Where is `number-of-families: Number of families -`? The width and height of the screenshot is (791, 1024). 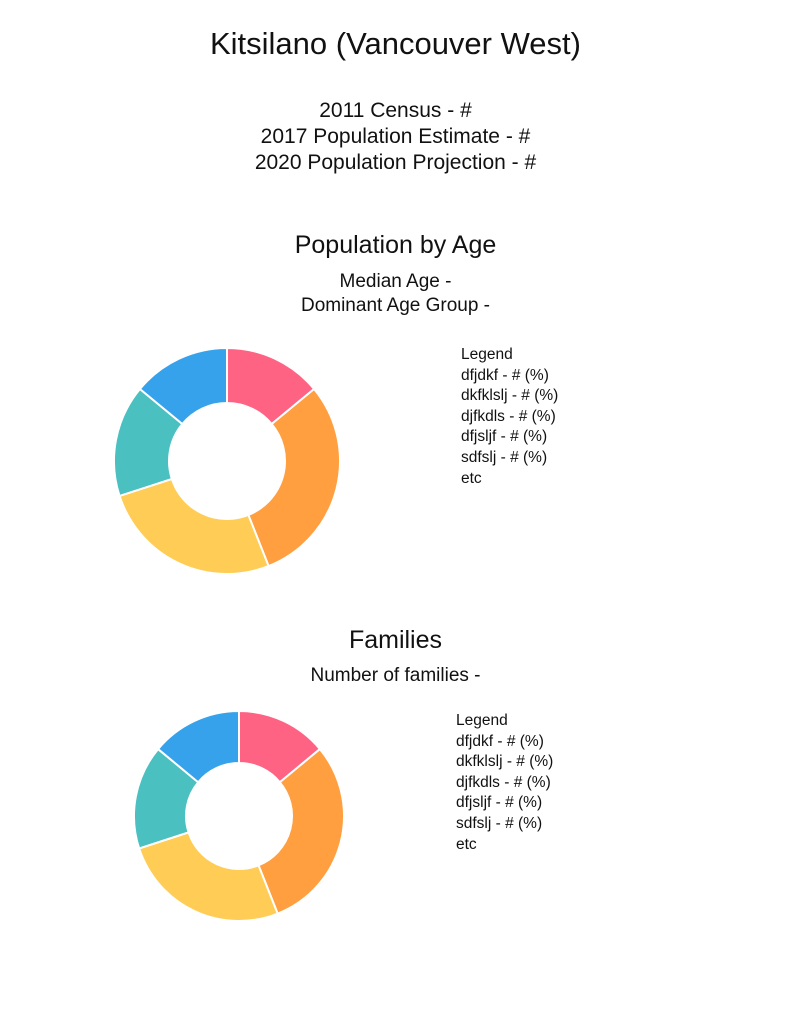
number-of-families: Number of families - is located at coordinates (395, 675).